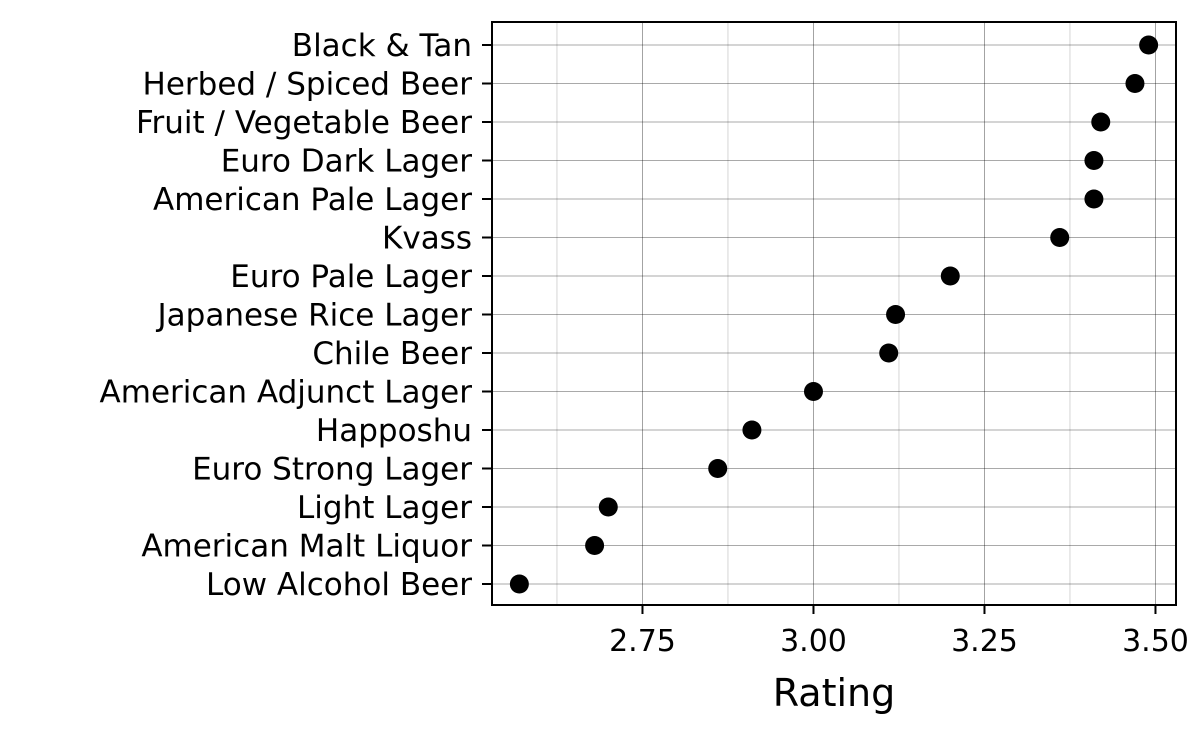 The width and height of the screenshot is (1200, 741). What do you see at coordinates (351, 277) in the screenshot?
I see `category-label: Euro Pale Lager` at bounding box center [351, 277].